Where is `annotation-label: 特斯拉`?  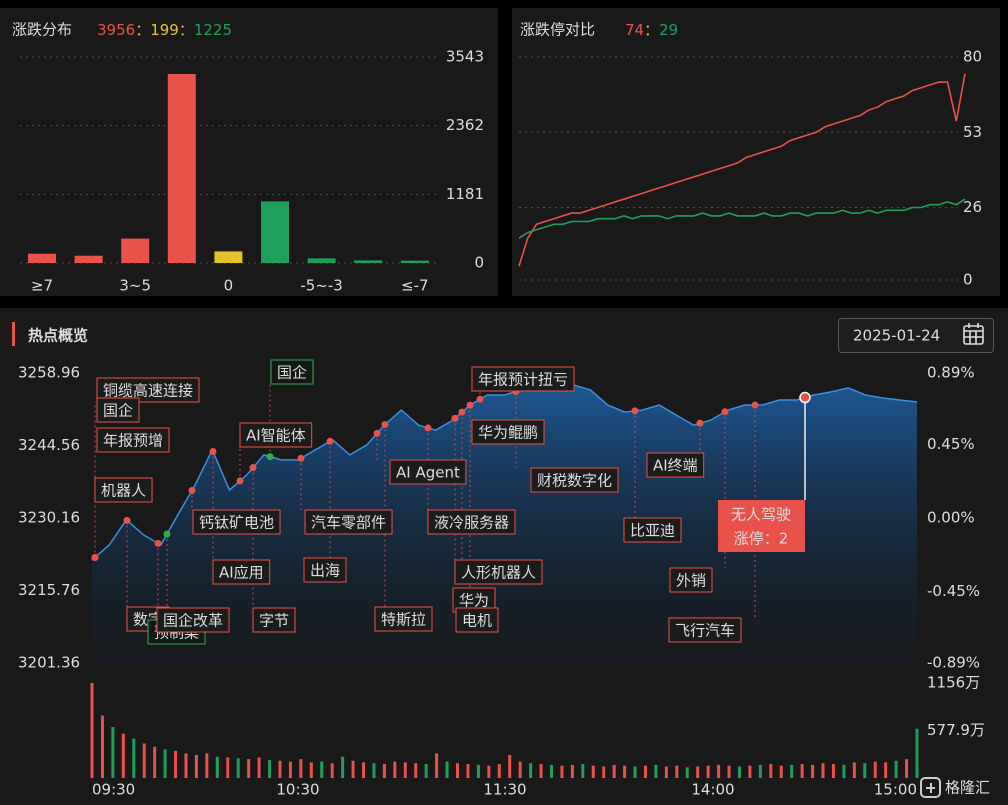 annotation-label: 特斯拉 is located at coordinates (403, 620).